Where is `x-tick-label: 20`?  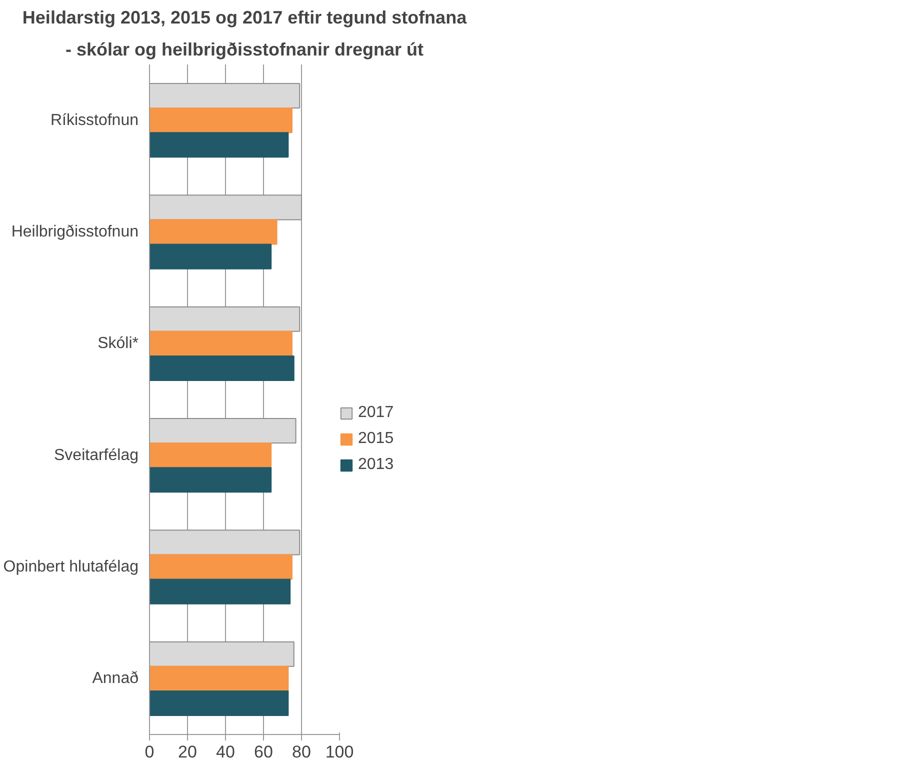 x-tick-label: 20 is located at coordinates (187, 752).